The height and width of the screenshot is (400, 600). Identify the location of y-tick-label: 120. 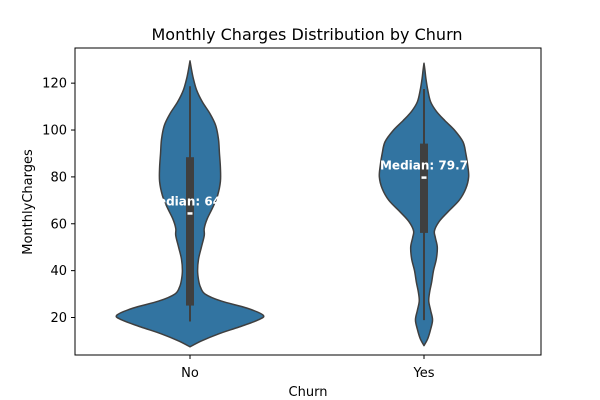
(54, 84).